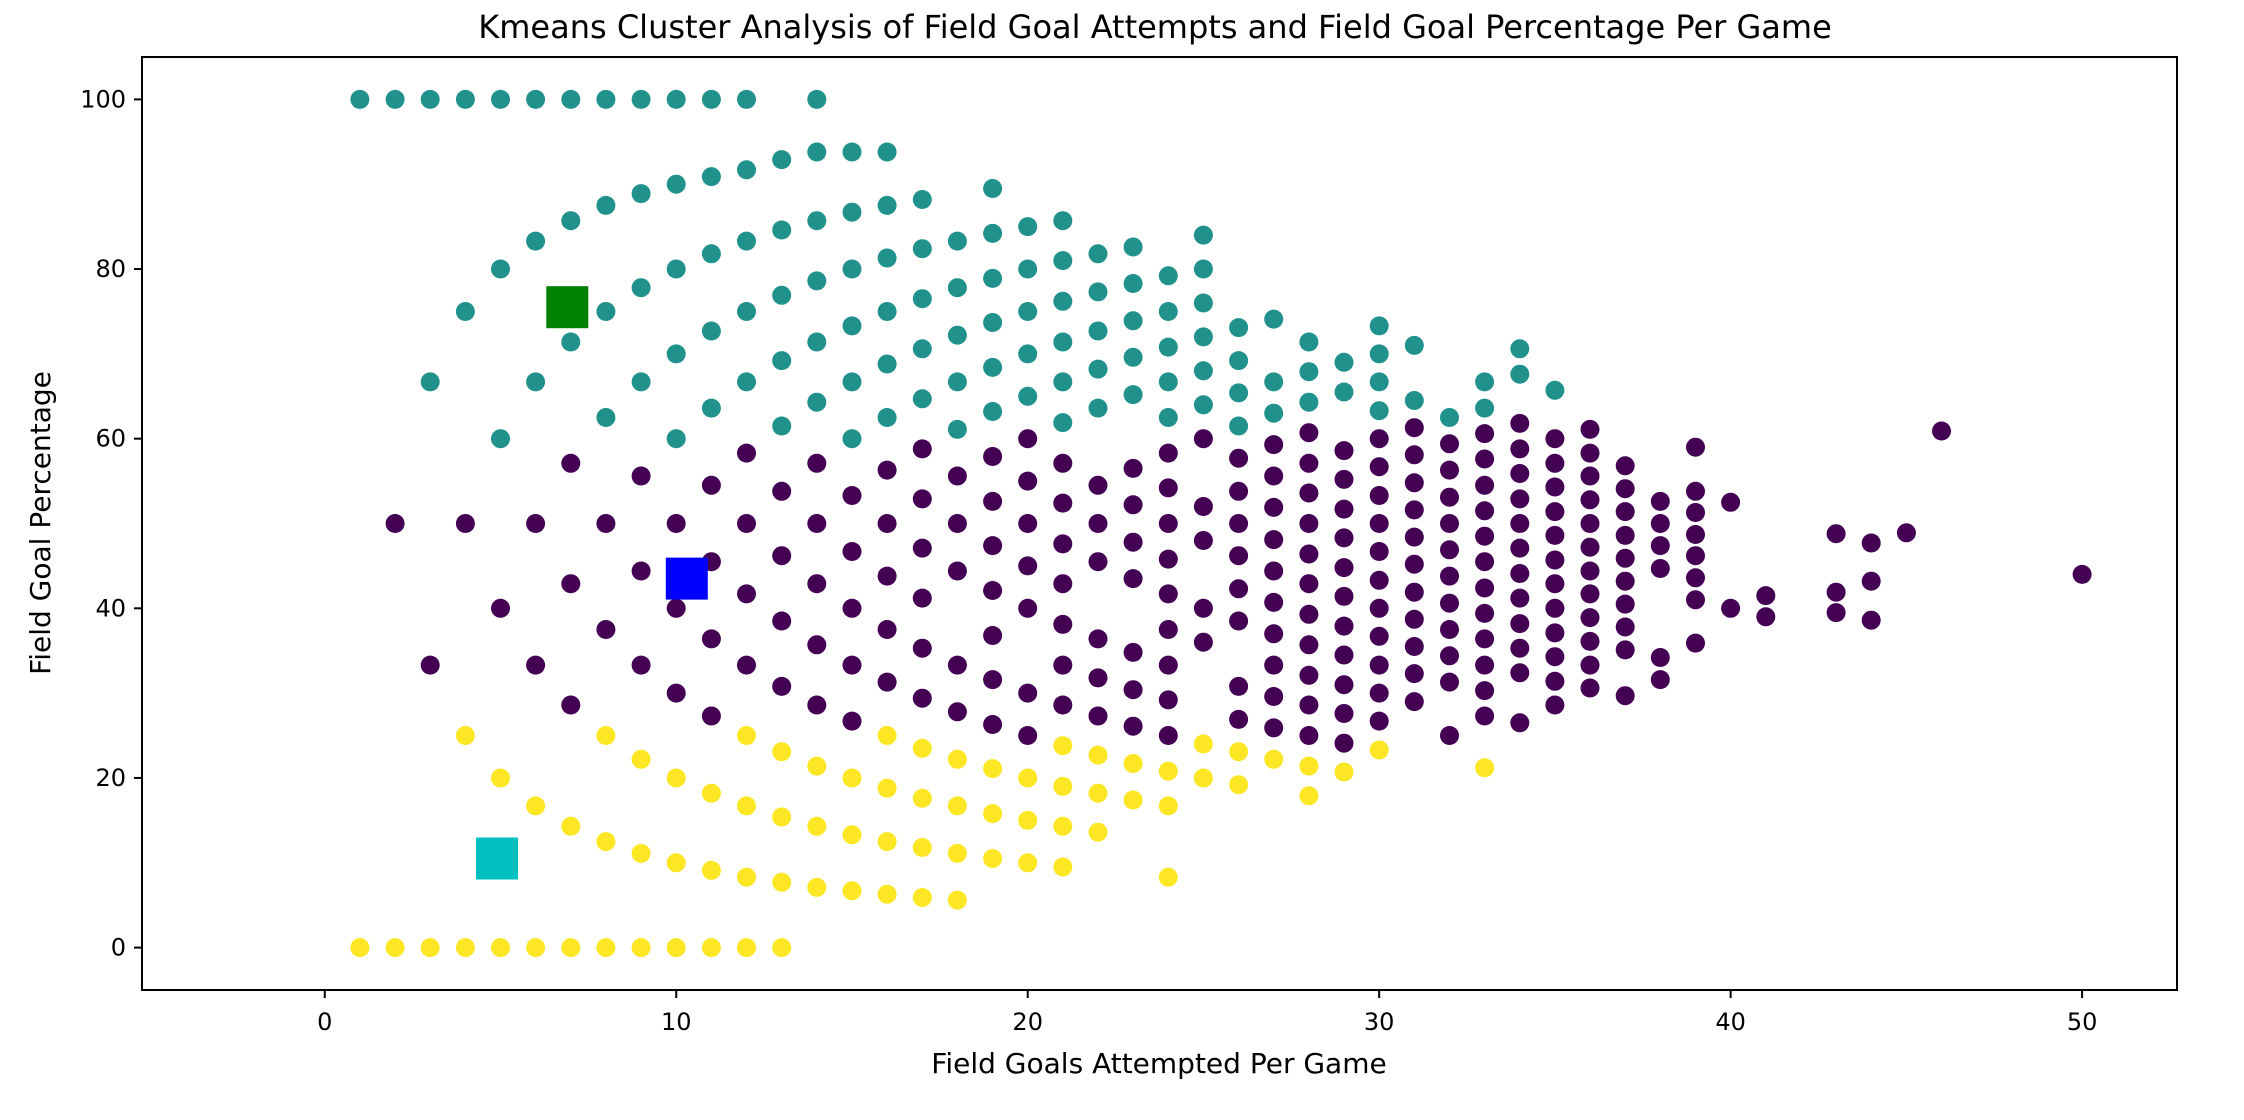 This screenshot has width=2244, height=1120. Describe the element at coordinates (1027, 1022) in the screenshot. I see `x-tick-label: 20` at that location.